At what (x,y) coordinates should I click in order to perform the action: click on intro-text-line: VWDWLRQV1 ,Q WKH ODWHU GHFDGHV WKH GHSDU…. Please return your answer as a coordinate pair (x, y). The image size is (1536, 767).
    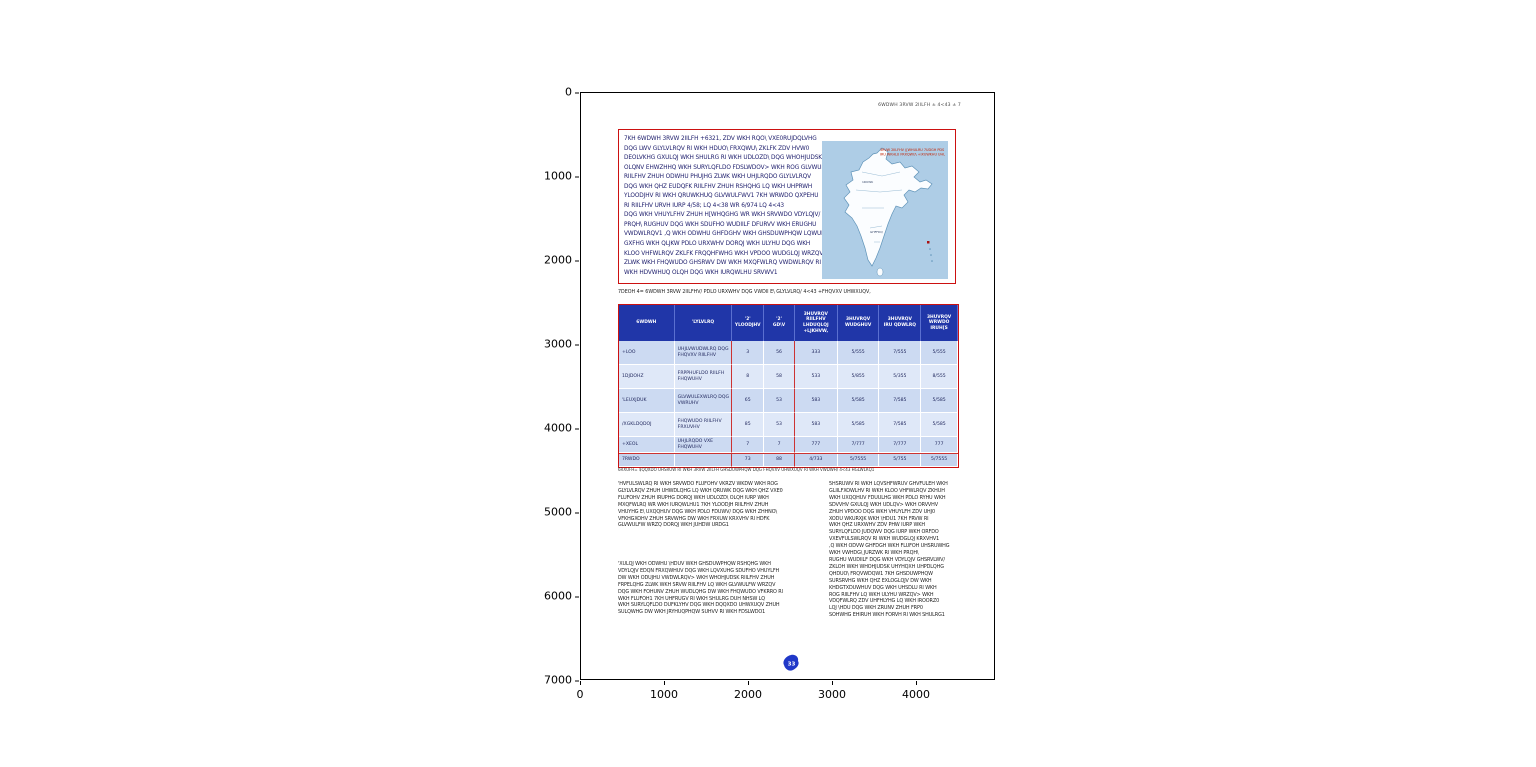
    Looking at the image, I should click on (723, 234).